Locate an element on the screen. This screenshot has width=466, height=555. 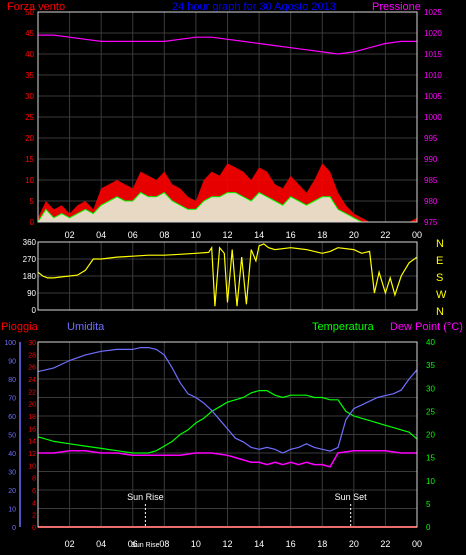
wind-time-axis: 02 04 06 08 10 12 14 16 18 20 22 00 is located at coordinates (243, 235).